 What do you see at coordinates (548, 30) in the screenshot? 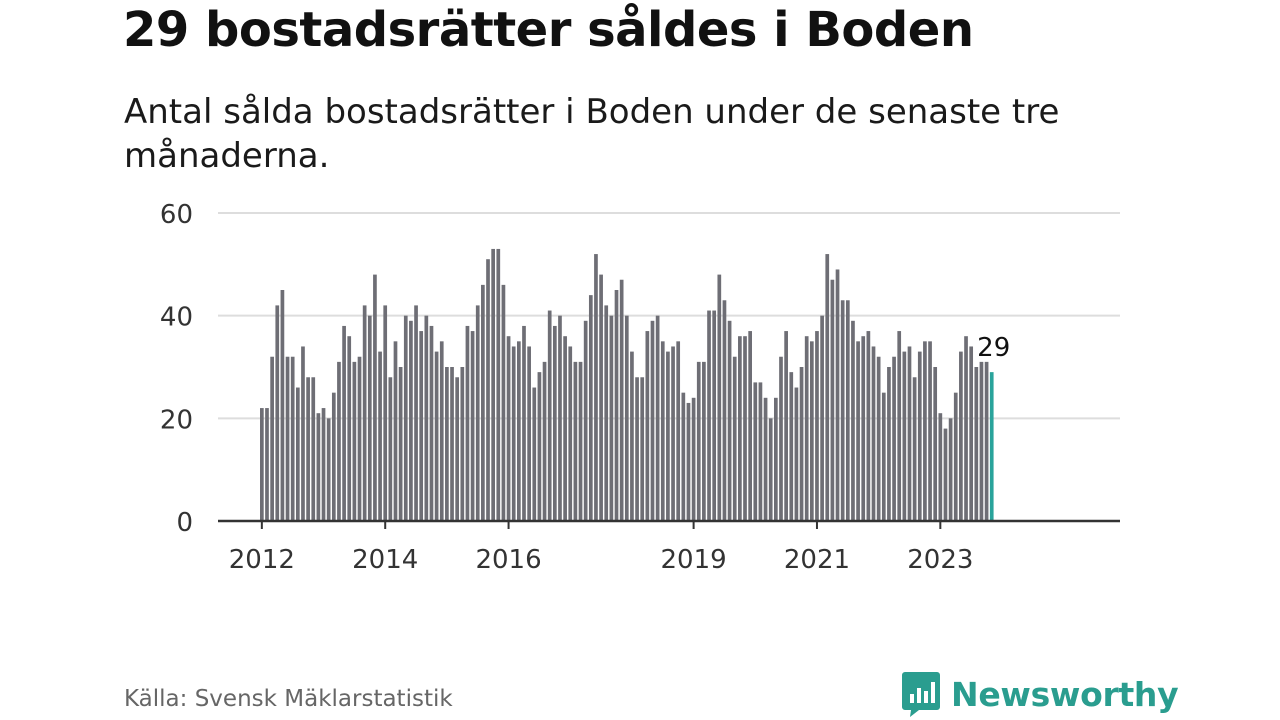
I see `chart-title: 29 bostadsrätter såldes i Boden` at bounding box center [548, 30].